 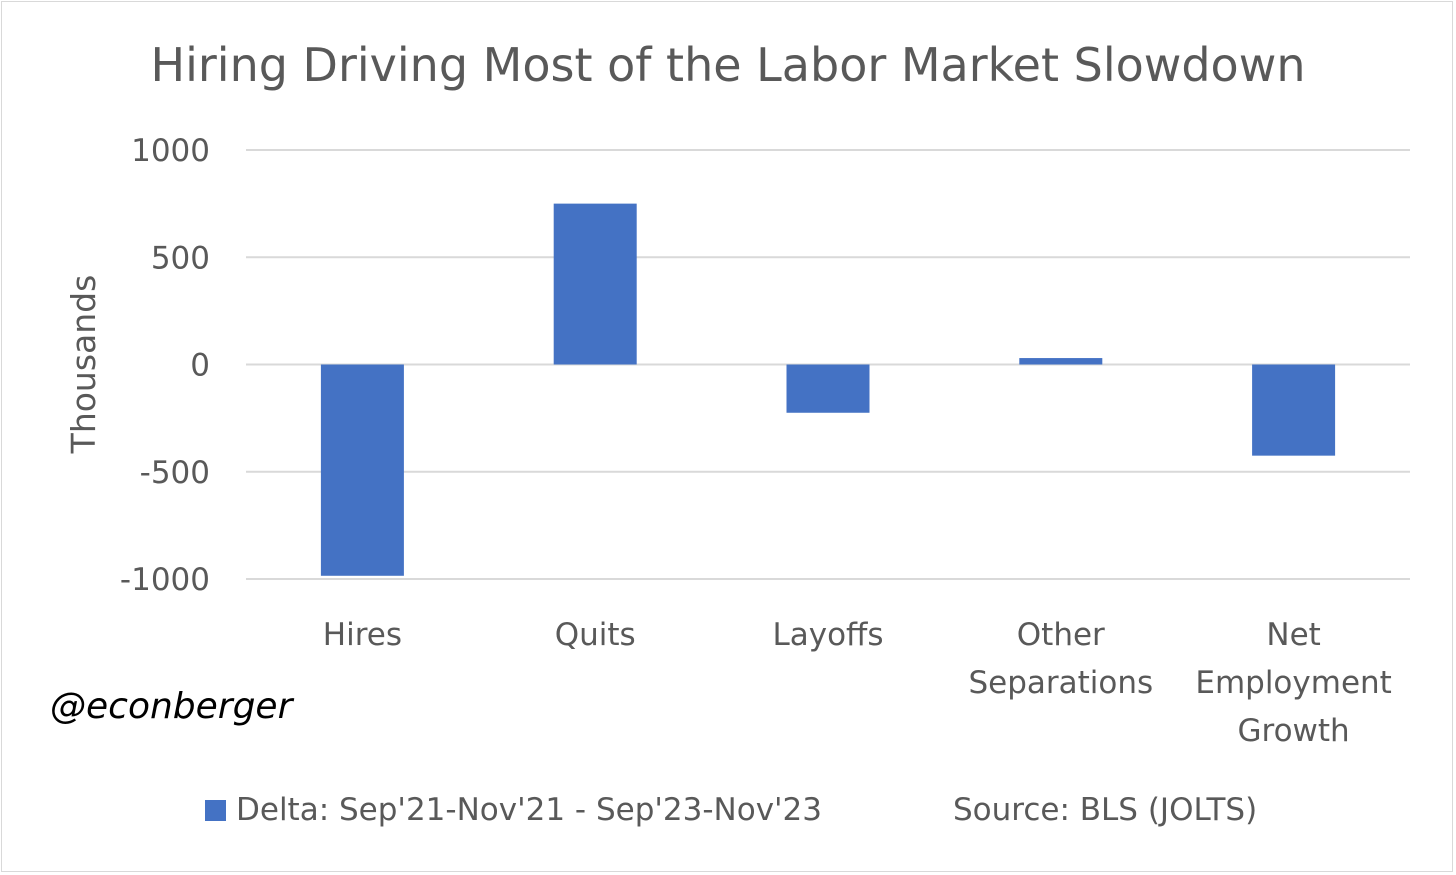 I want to click on legend-swatch, so click(x=215, y=810).